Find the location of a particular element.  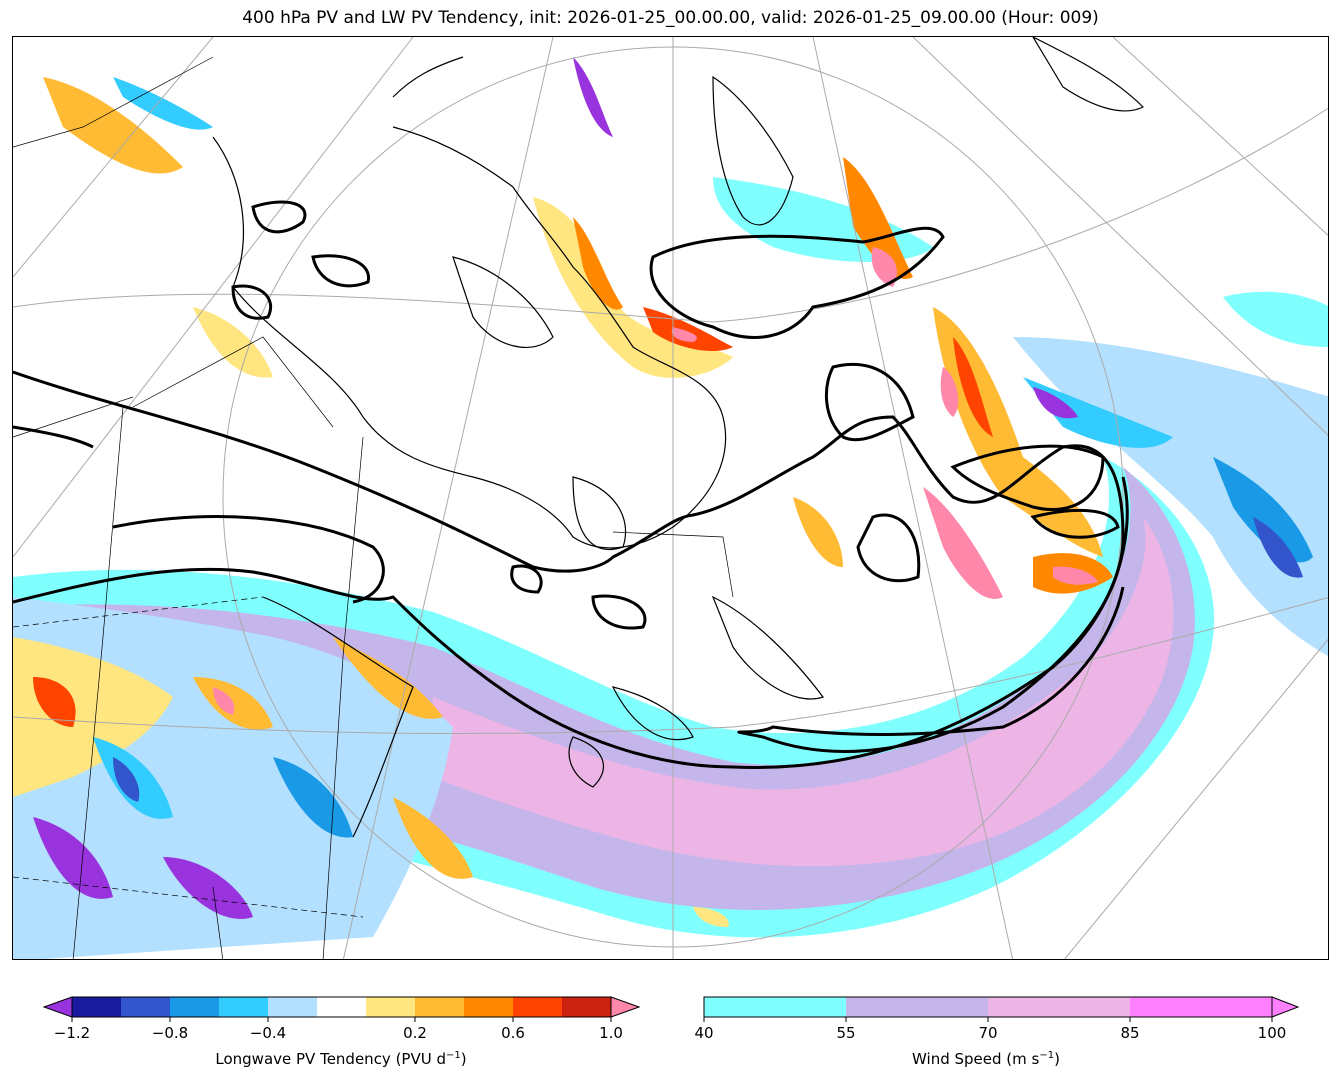

pv-cbar-extend-high is located at coordinates (625, 1007).